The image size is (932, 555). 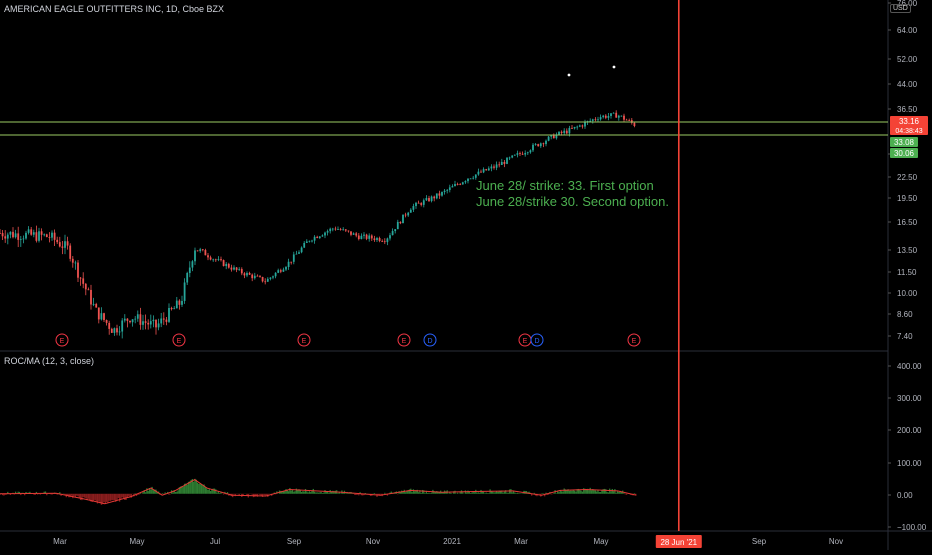 What do you see at coordinates (909, 366) in the screenshot?
I see `indicator-axis-label: 400.00` at bounding box center [909, 366].